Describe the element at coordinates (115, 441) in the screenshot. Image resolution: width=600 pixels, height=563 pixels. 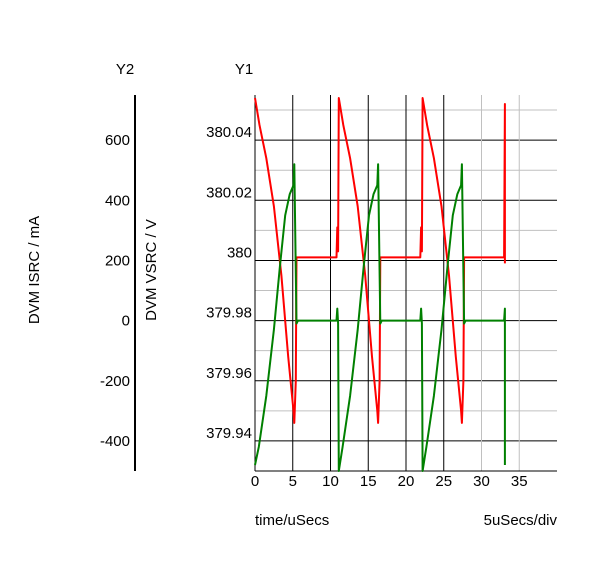
I see `y2-tick-label: -400` at that location.